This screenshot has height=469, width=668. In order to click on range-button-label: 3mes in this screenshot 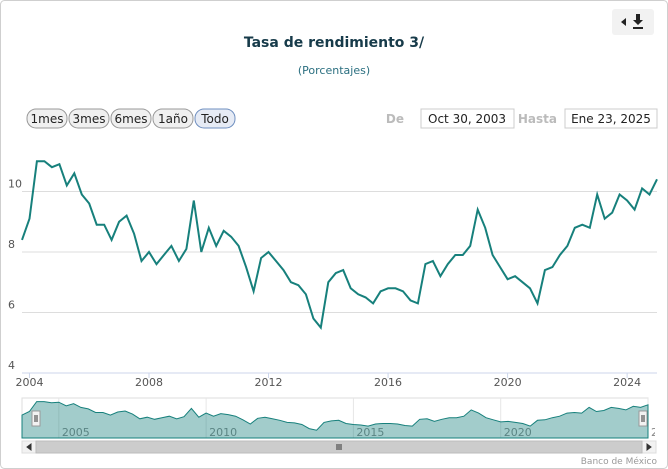, I will do `click(89, 119)`.